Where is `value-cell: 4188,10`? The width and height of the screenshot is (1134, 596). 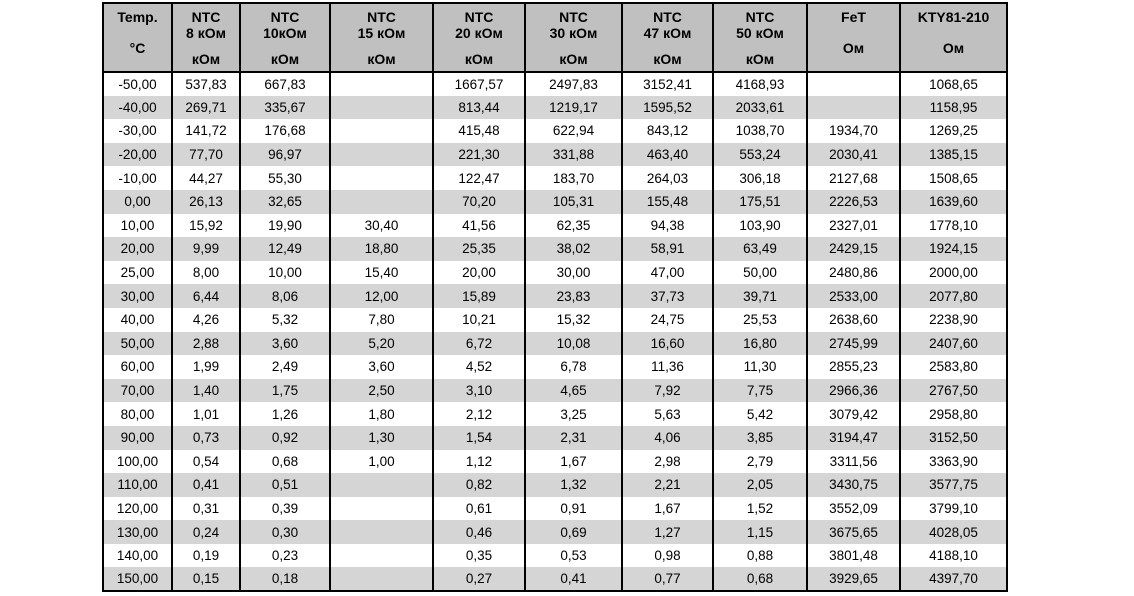 value-cell: 4188,10 is located at coordinates (953, 555).